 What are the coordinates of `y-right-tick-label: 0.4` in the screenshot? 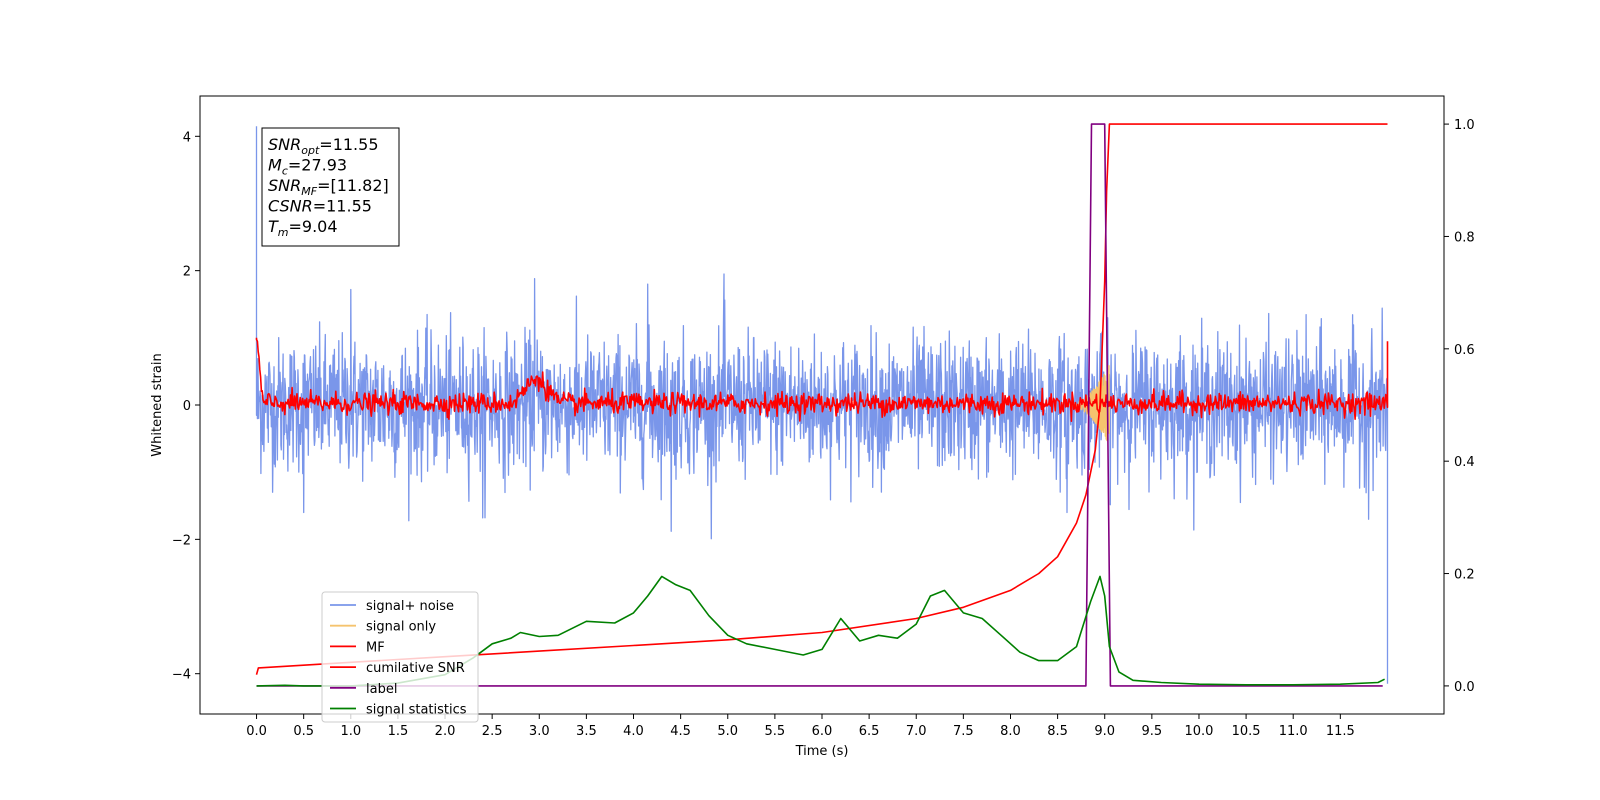 It's located at (1464, 462).